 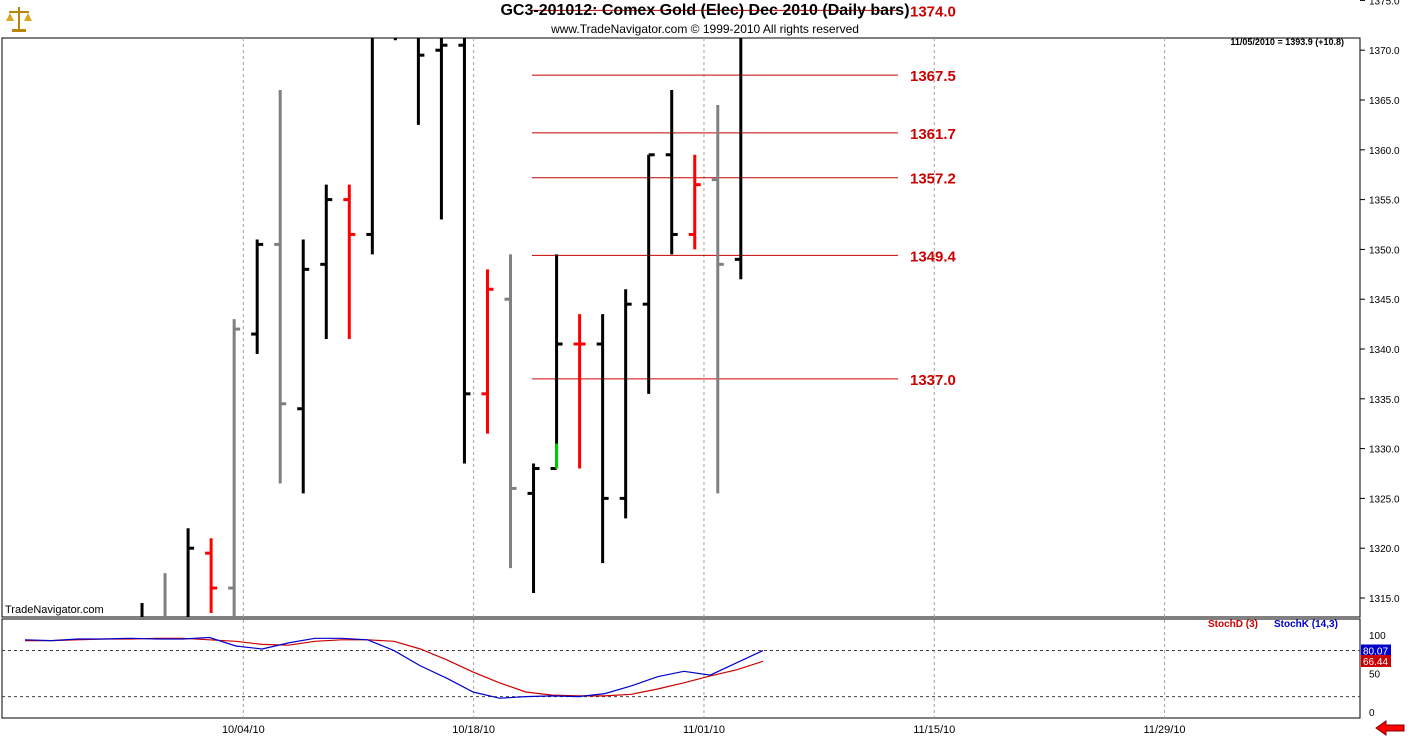 I want to click on stochk-value-box, so click(x=1376, y=650).